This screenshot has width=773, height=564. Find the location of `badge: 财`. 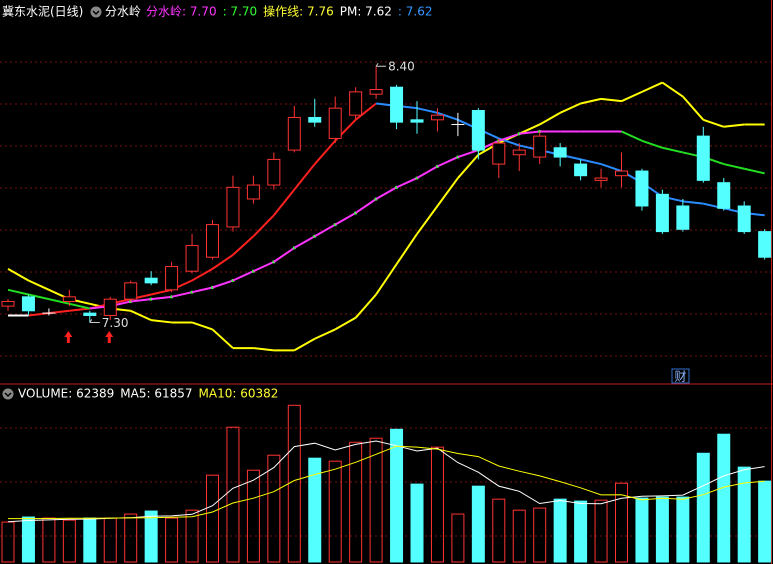

badge: 财 is located at coordinates (680, 377).